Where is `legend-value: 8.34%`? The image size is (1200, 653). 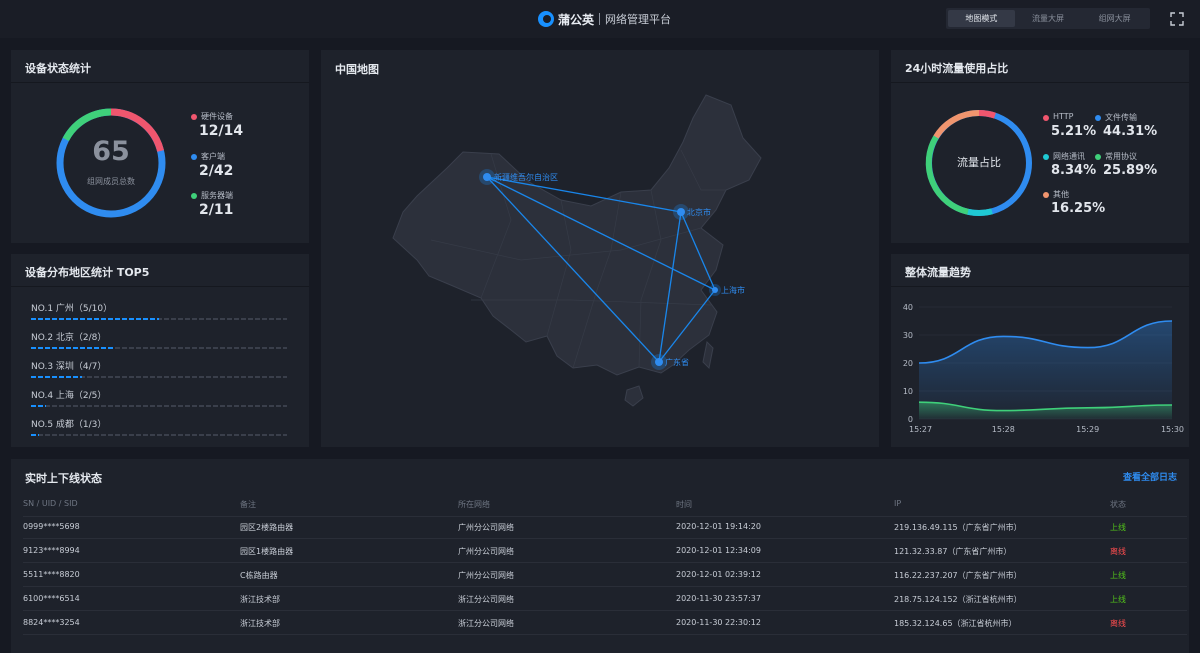 legend-value: 8.34% is located at coordinates (1074, 170).